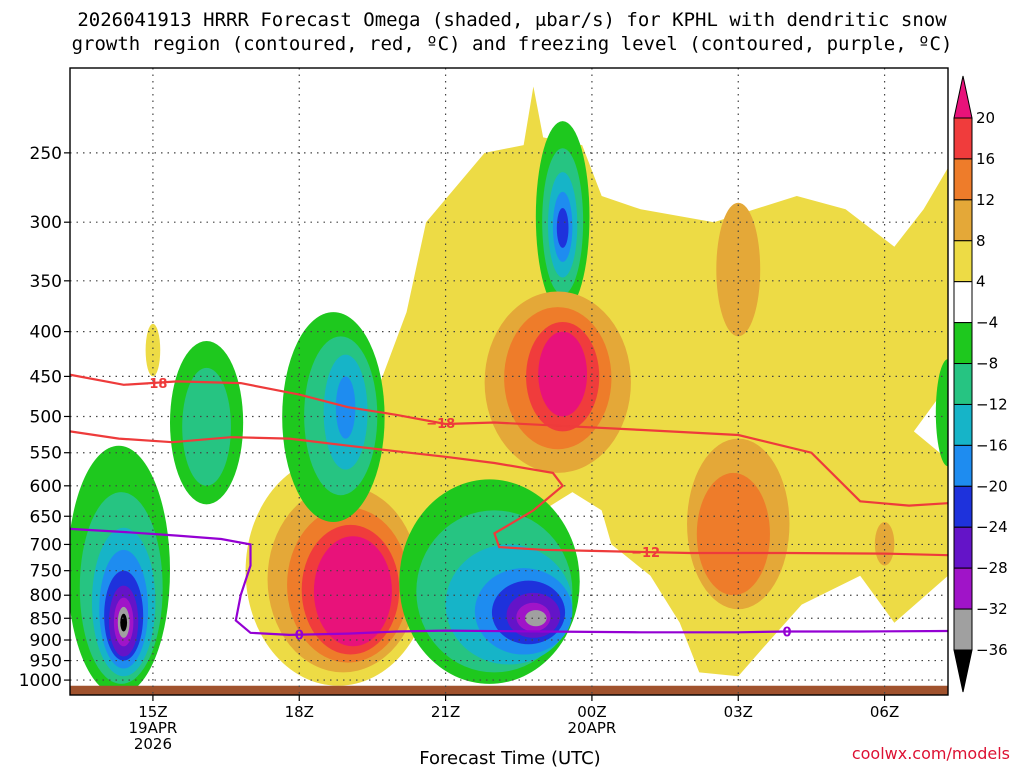  What do you see at coordinates (46, 572) in the screenshot?
I see `ytick-label-750: 750` at bounding box center [46, 572].